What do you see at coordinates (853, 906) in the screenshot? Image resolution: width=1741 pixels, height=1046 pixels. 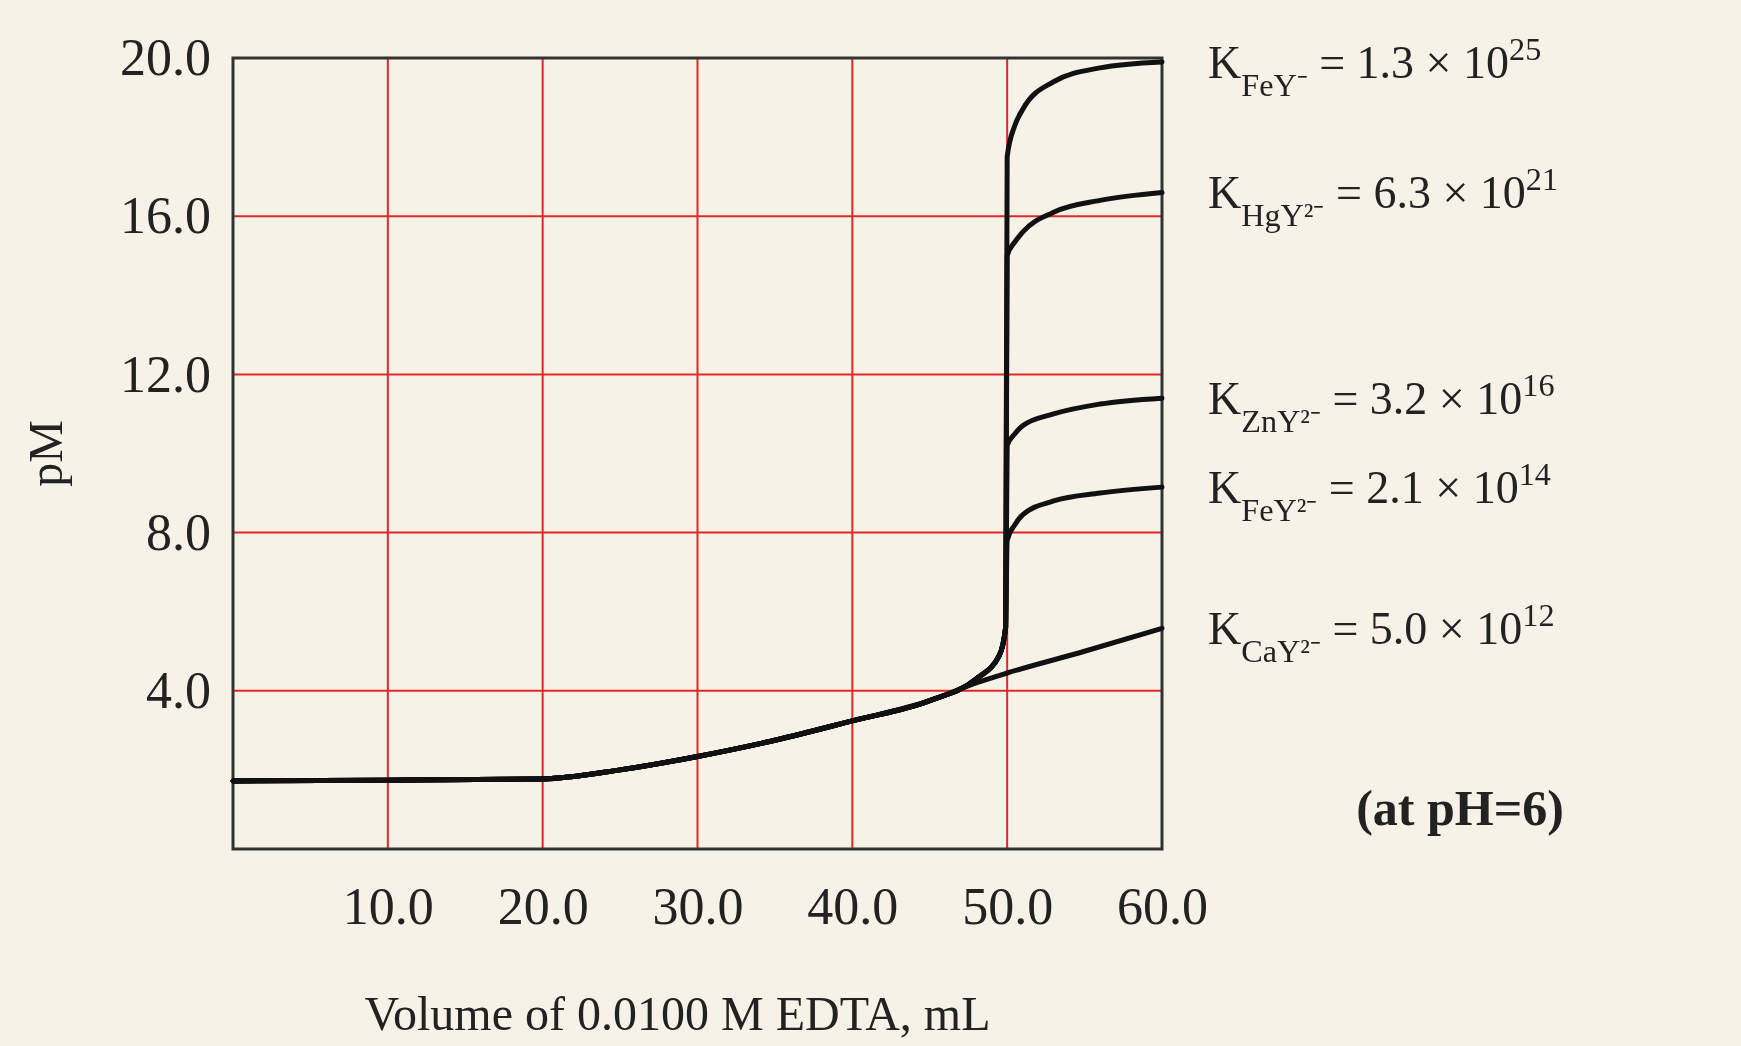 I see `x-tick-label: 40.0` at bounding box center [853, 906].